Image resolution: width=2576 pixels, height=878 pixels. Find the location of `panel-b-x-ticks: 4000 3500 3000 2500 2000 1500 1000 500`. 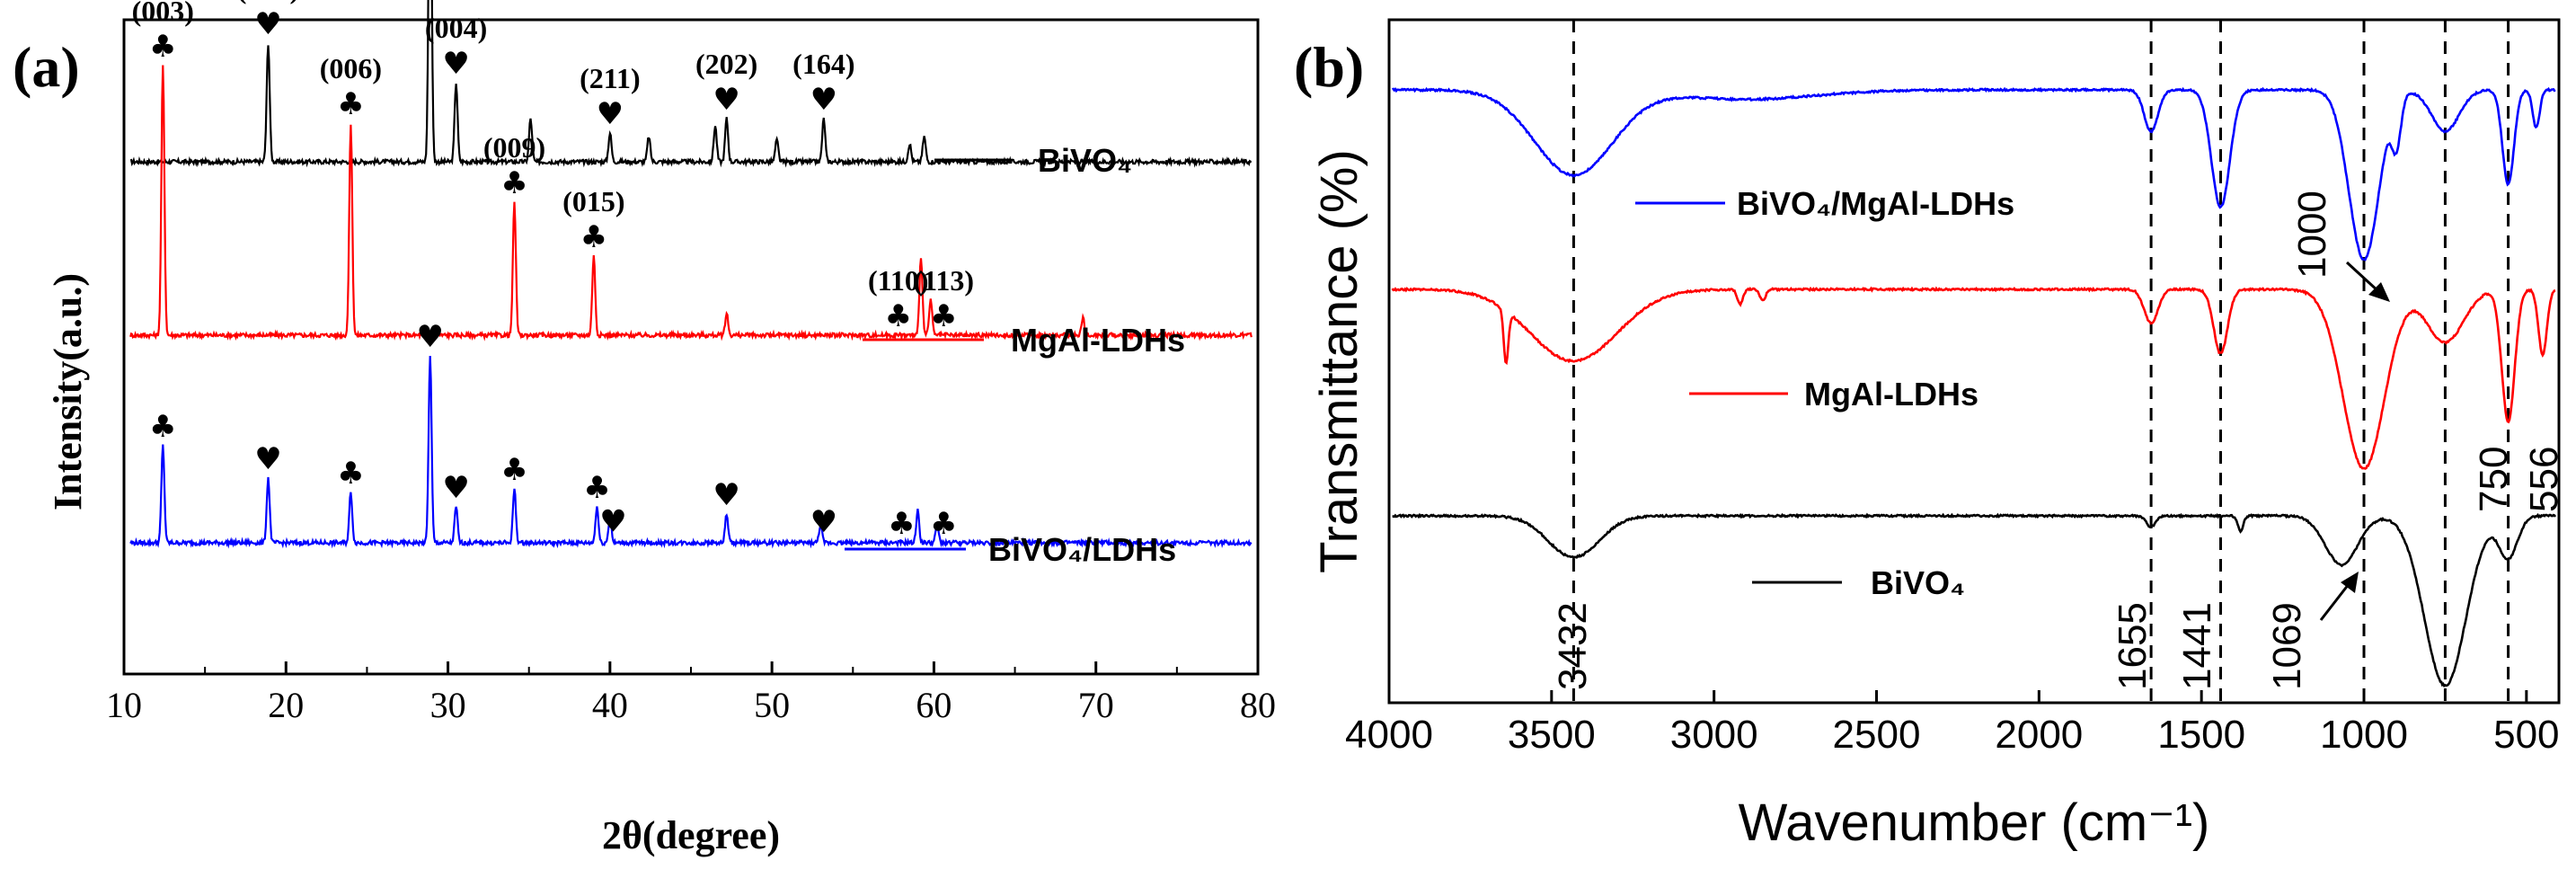

panel-b-x-ticks: 4000 3500 3000 2500 2000 1500 1000 500 is located at coordinates (1952, 723).